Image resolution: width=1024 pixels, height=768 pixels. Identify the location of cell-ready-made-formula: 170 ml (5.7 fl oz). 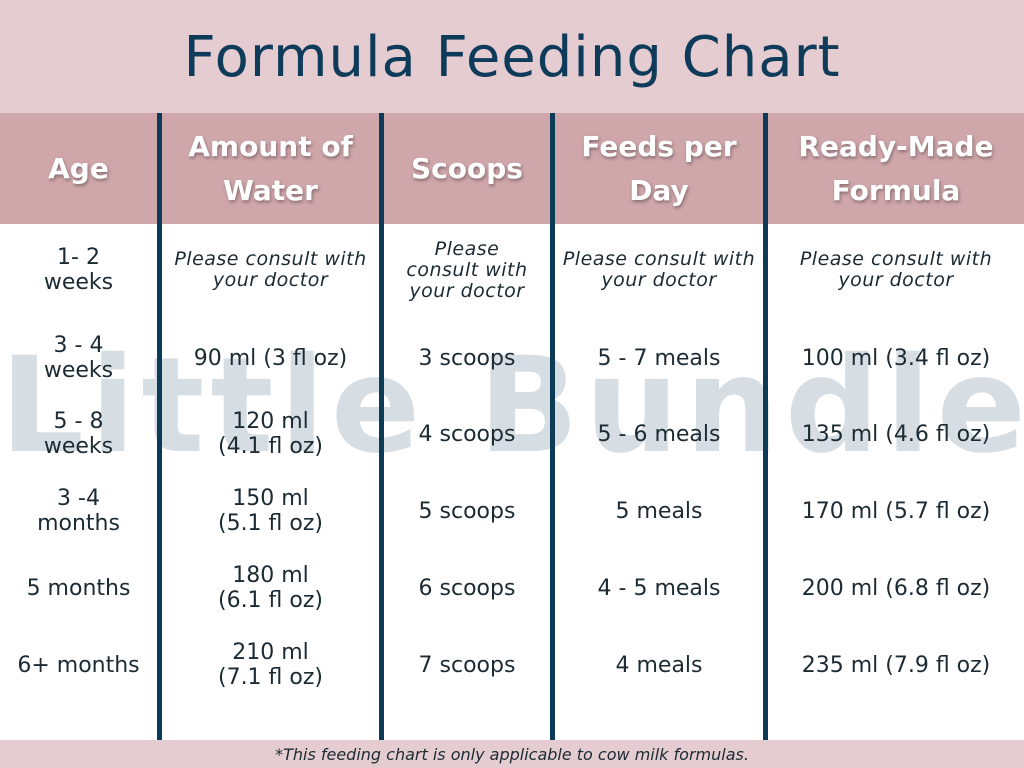
(896, 511).